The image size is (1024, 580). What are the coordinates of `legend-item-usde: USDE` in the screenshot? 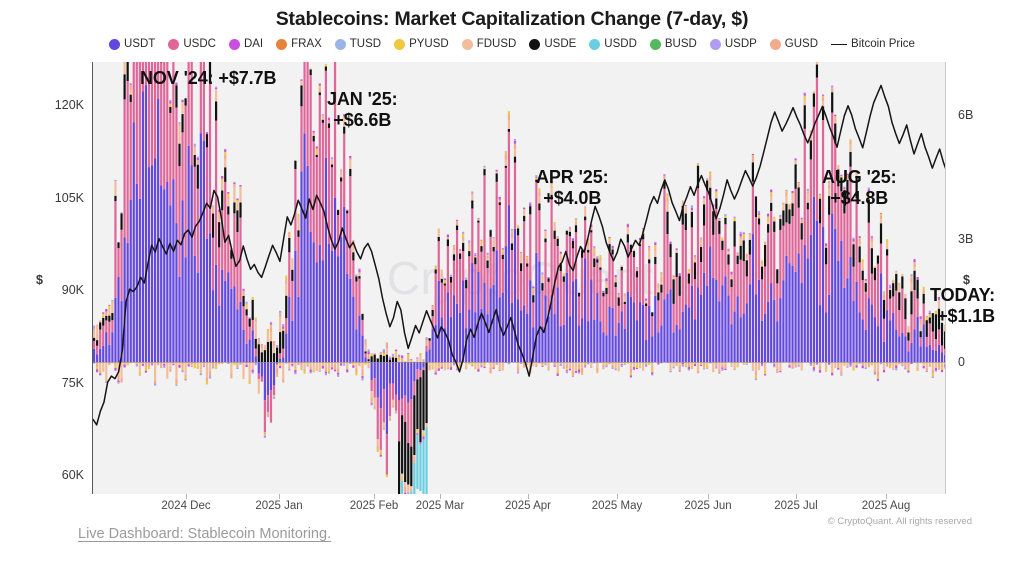 It's located at (552, 44).